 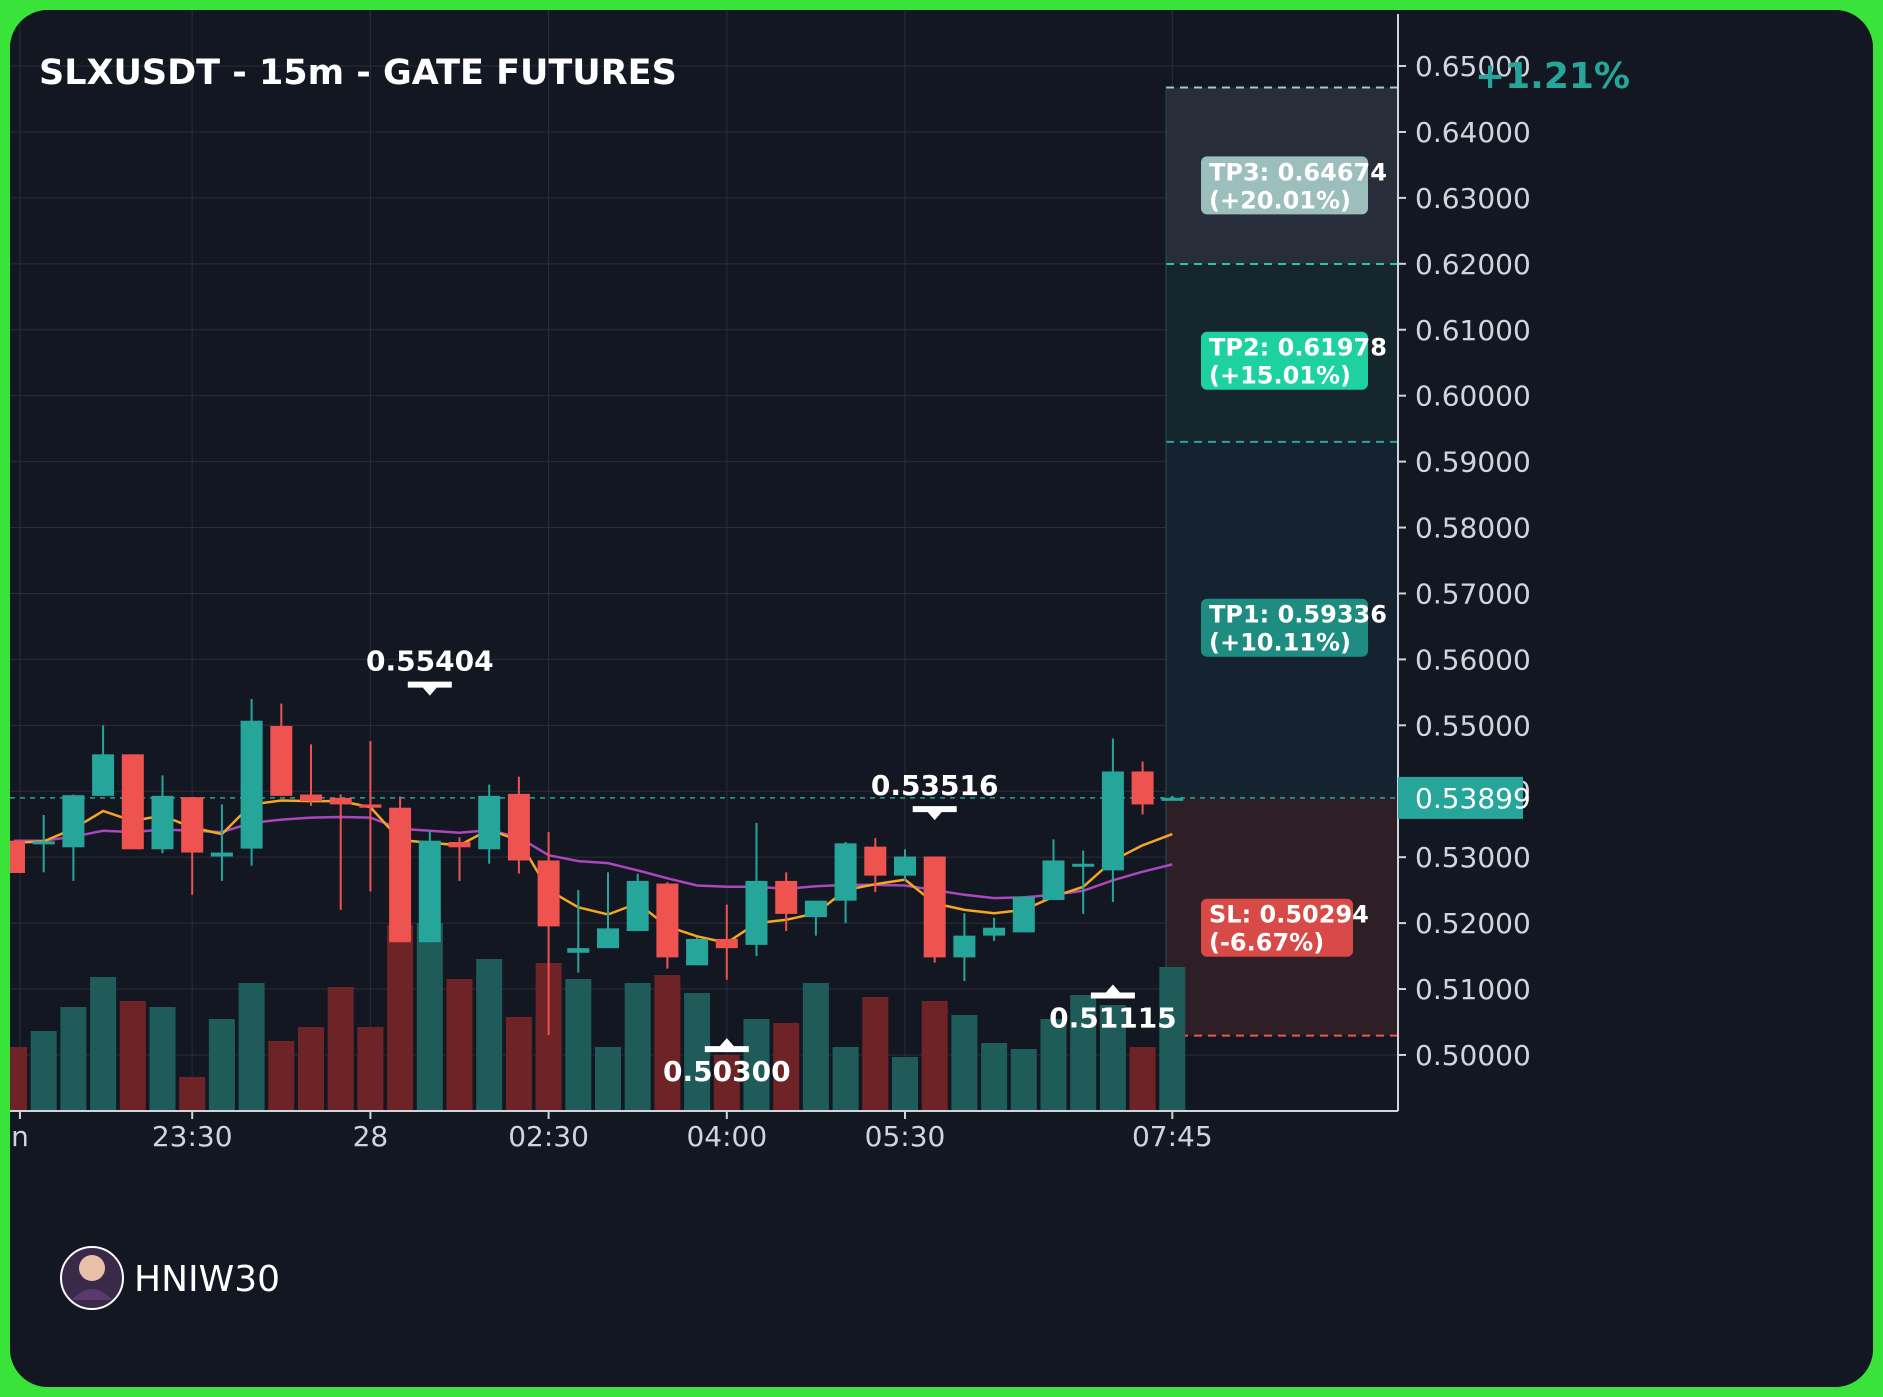 I want to click on watermark-handle: HNIW30, so click(x=207, y=1279).